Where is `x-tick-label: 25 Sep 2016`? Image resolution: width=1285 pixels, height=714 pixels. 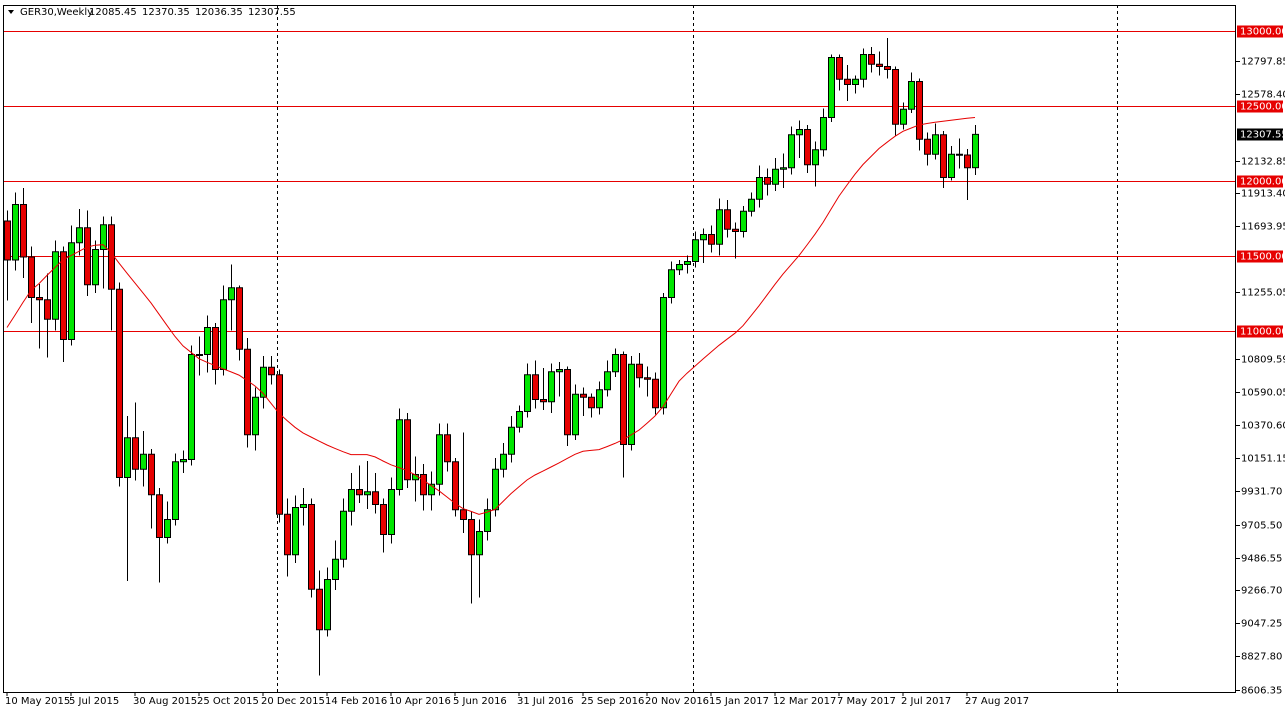 x-tick-label: 25 Sep 2016 is located at coordinates (612, 701).